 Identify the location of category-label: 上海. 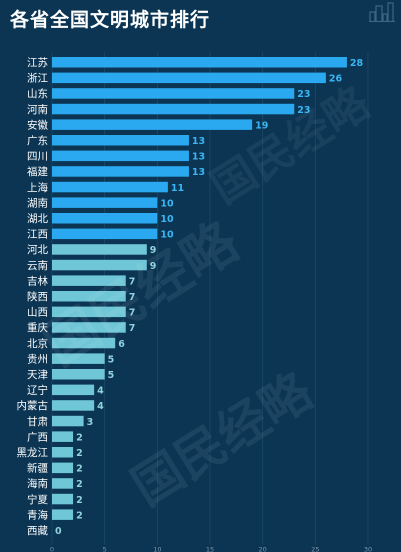
(37, 187).